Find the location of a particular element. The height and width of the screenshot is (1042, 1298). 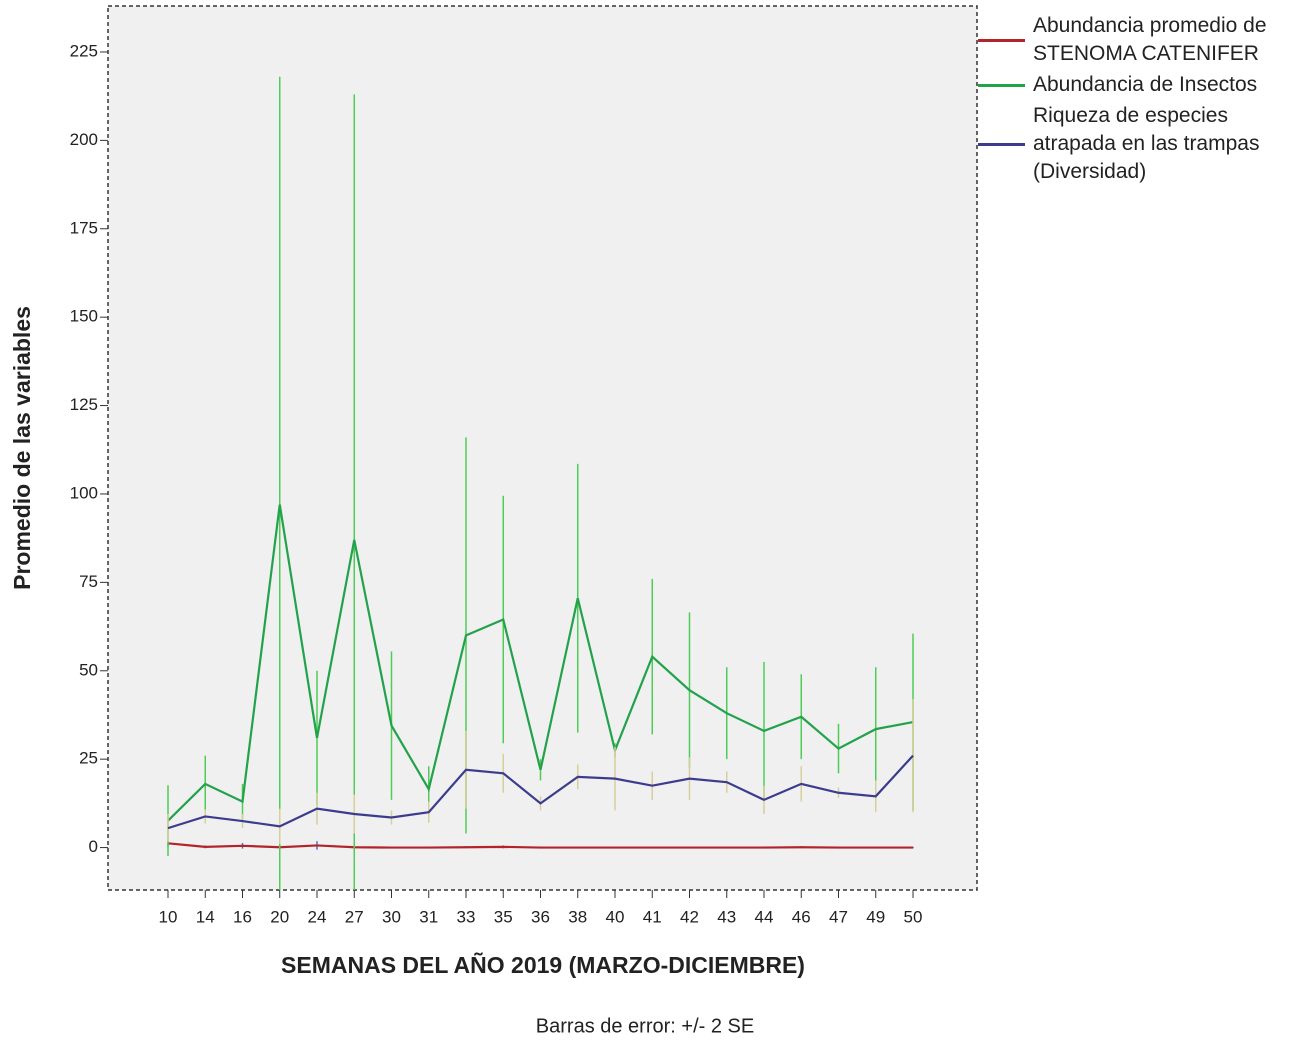

footnote: Barras de error: +/- 2 SE is located at coordinates (645, 1026).